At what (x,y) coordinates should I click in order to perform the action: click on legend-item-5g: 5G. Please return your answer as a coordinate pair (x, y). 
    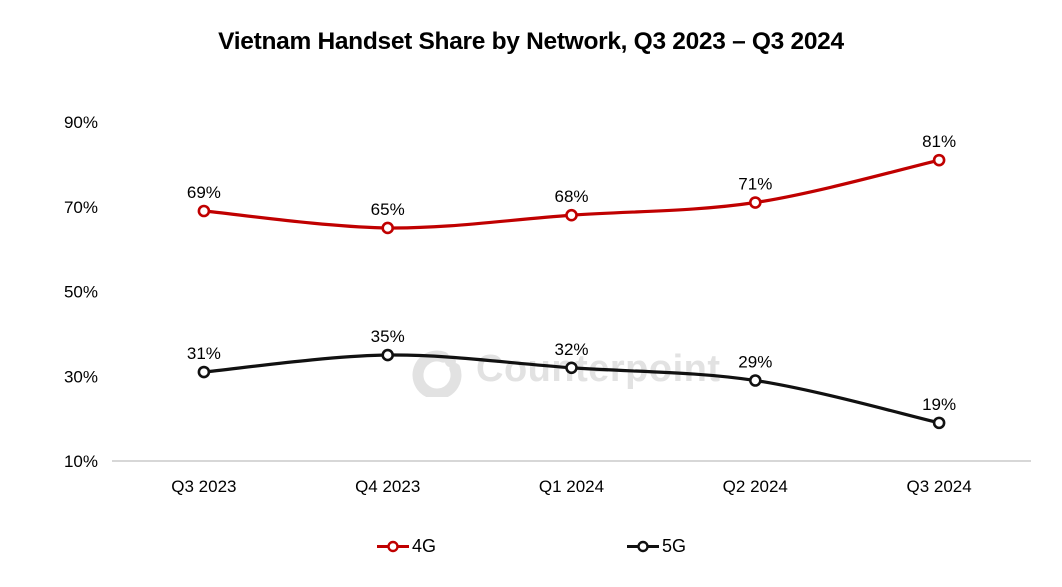
    Looking at the image, I should click on (656, 546).